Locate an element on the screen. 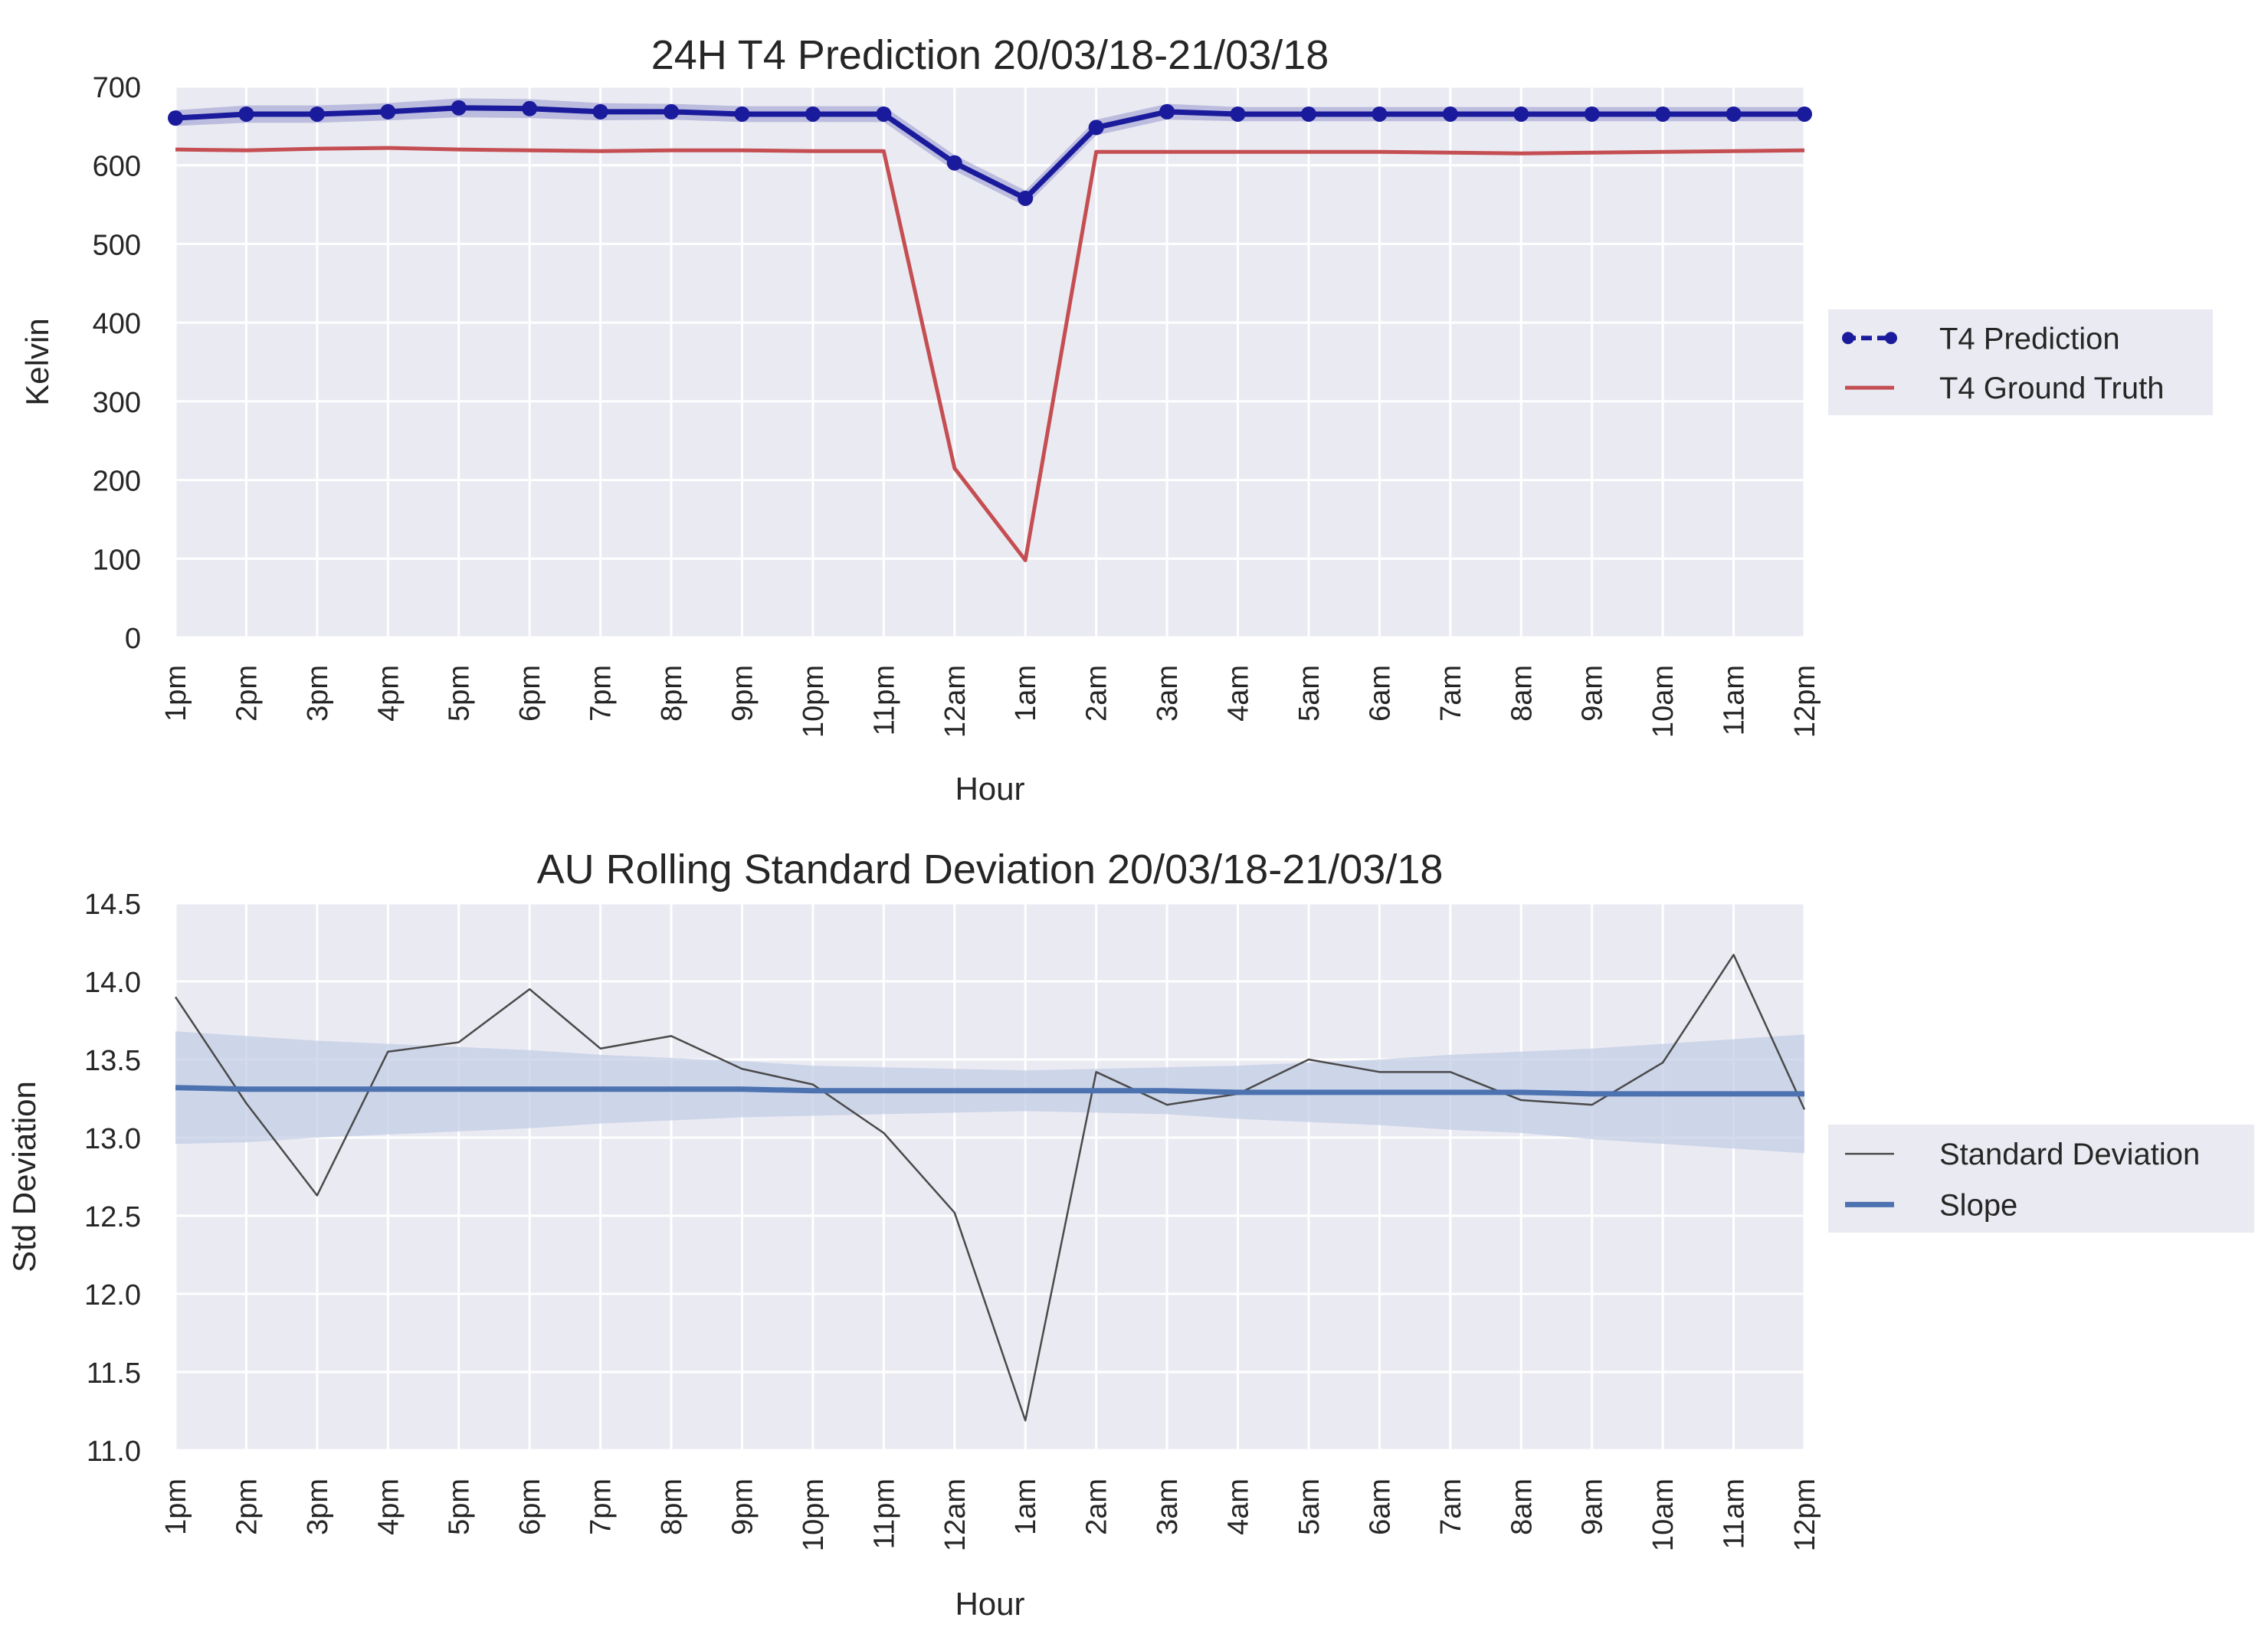 Image resolution: width=2268 pixels, height=1644 pixels. y-tick-label: 12.5 is located at coordinates (112, 1217).